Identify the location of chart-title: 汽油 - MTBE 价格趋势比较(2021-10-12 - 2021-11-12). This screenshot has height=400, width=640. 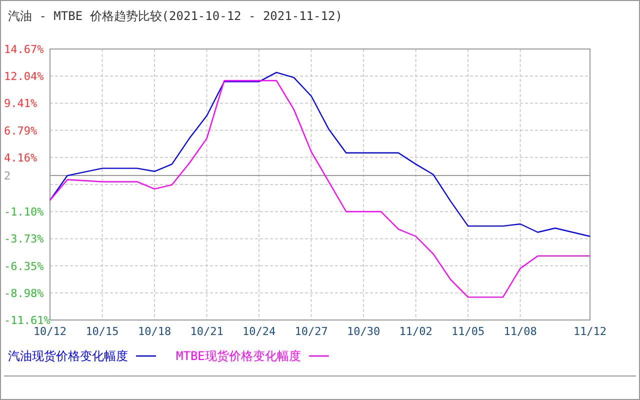
(175, 16).